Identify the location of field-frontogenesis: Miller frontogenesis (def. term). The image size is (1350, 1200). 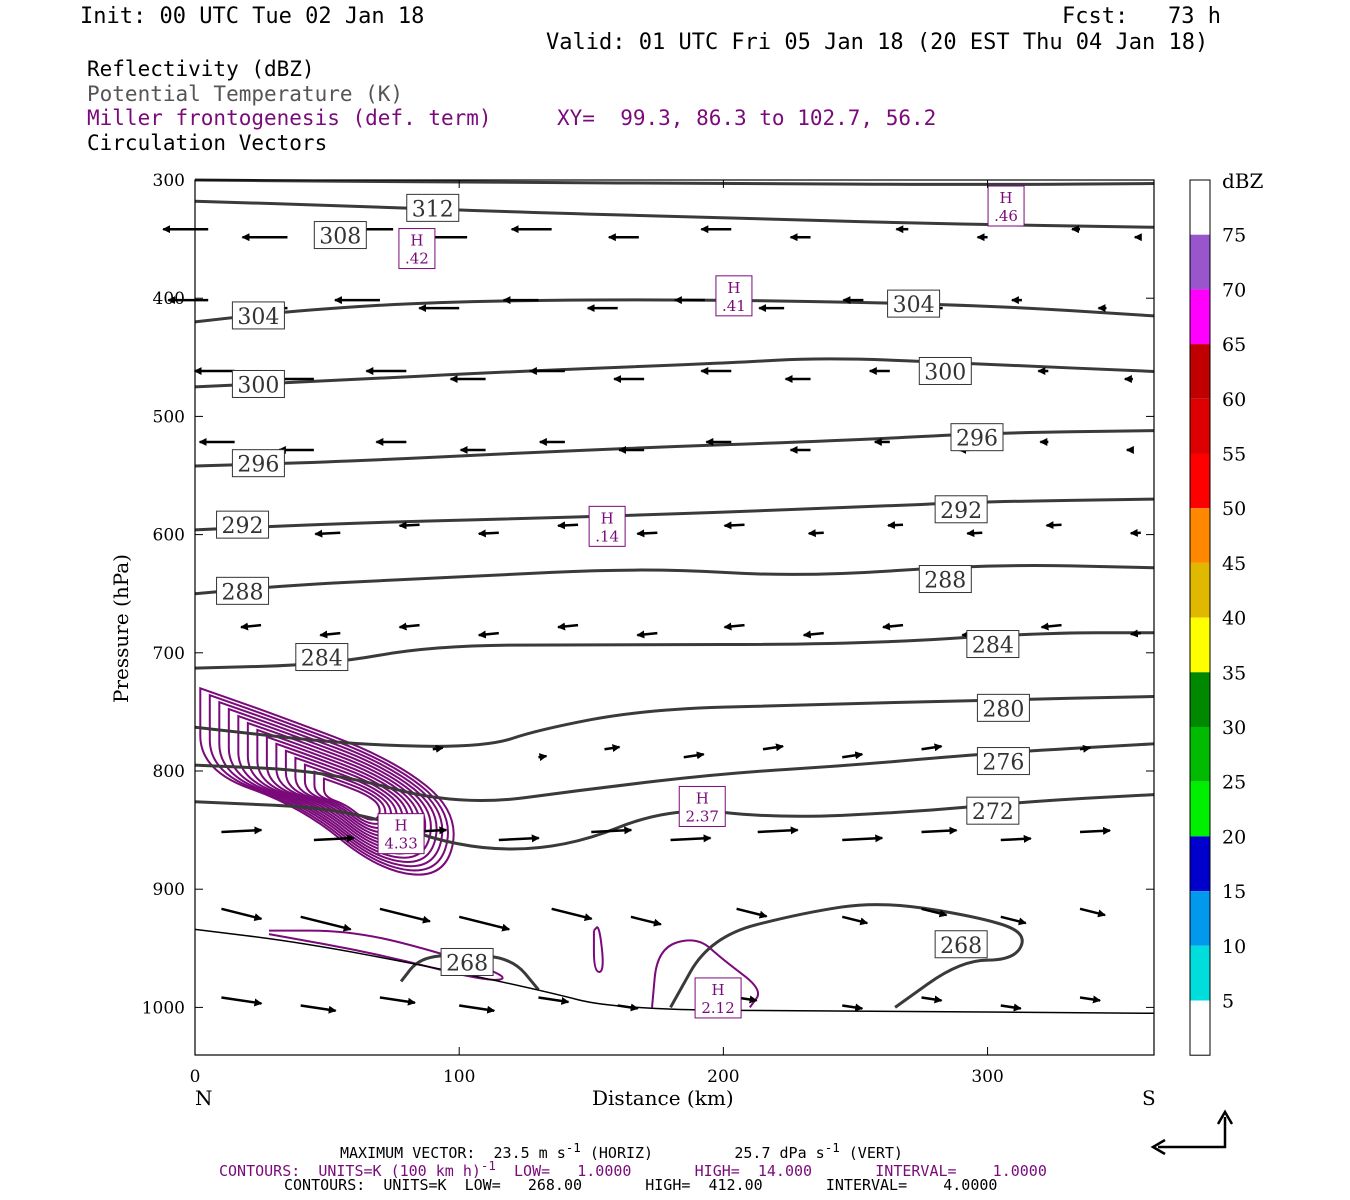
(289, 118).